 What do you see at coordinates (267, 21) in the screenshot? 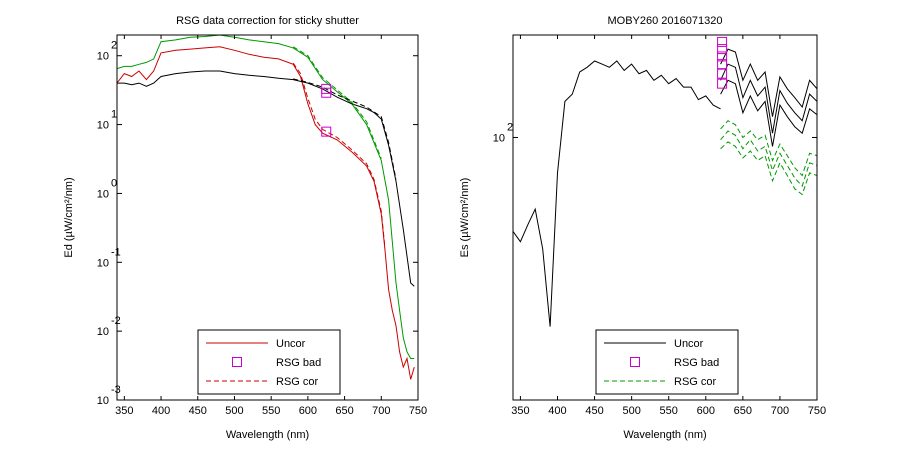
I see `chart-title: RSG data correction for sticky shutter` at bounding box center [267, 21].